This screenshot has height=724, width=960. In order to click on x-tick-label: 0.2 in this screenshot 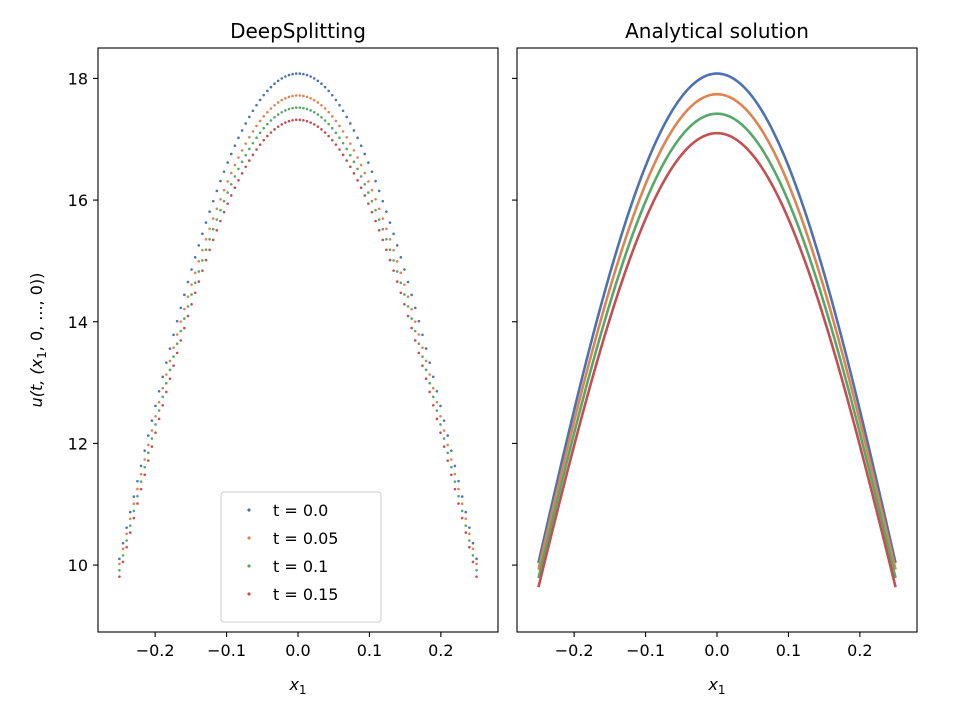, I will do `click(859, 650)`.